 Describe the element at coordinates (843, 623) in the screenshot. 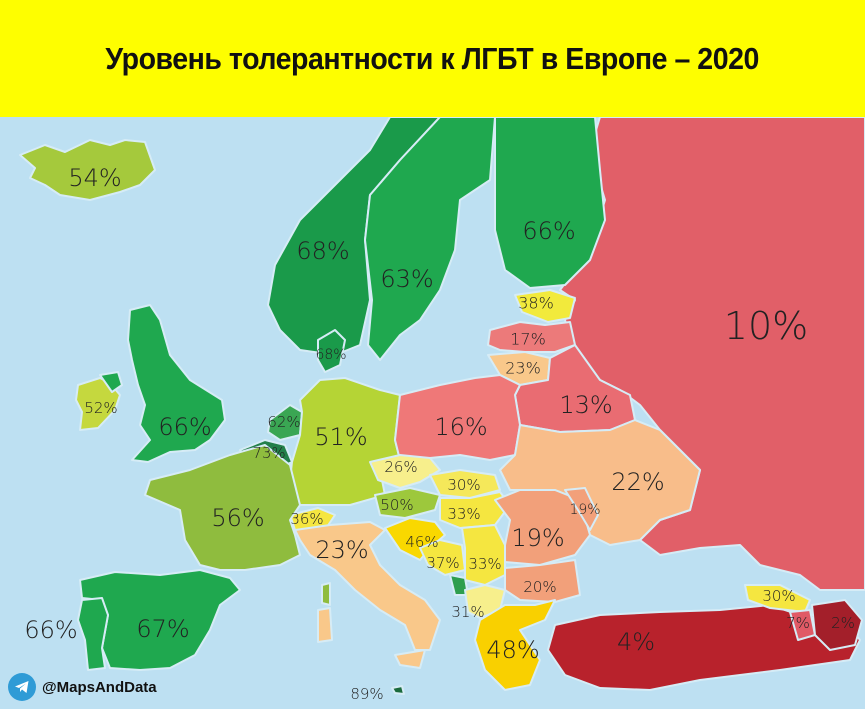

I see `value-label: 2%` at that location.